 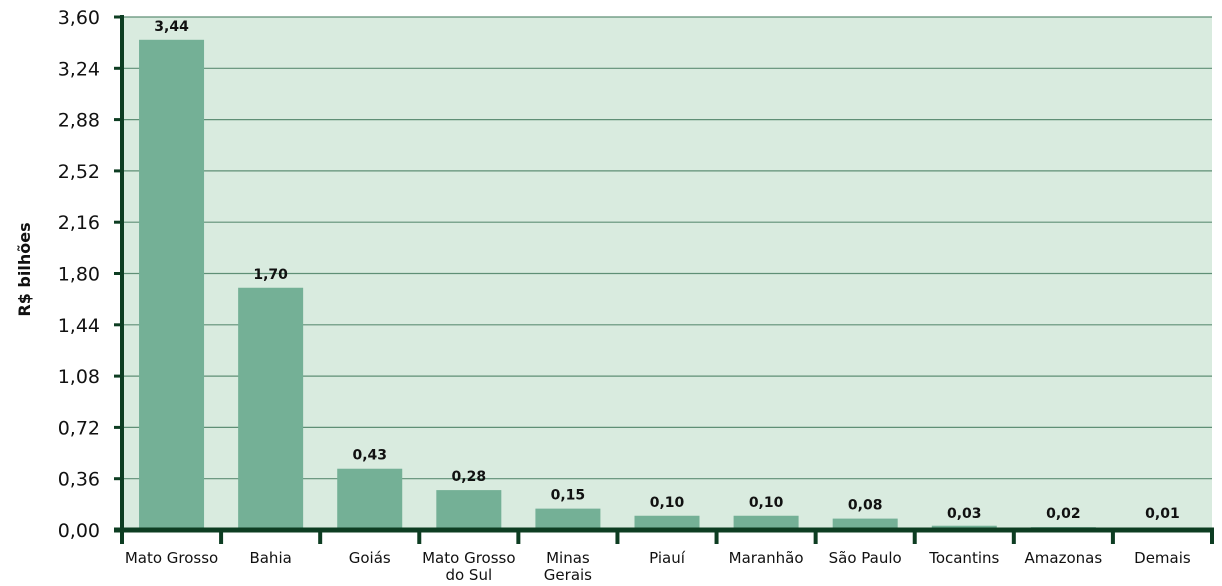 I want to click on x-category-label: Goiás, so click(x=370, y=558).